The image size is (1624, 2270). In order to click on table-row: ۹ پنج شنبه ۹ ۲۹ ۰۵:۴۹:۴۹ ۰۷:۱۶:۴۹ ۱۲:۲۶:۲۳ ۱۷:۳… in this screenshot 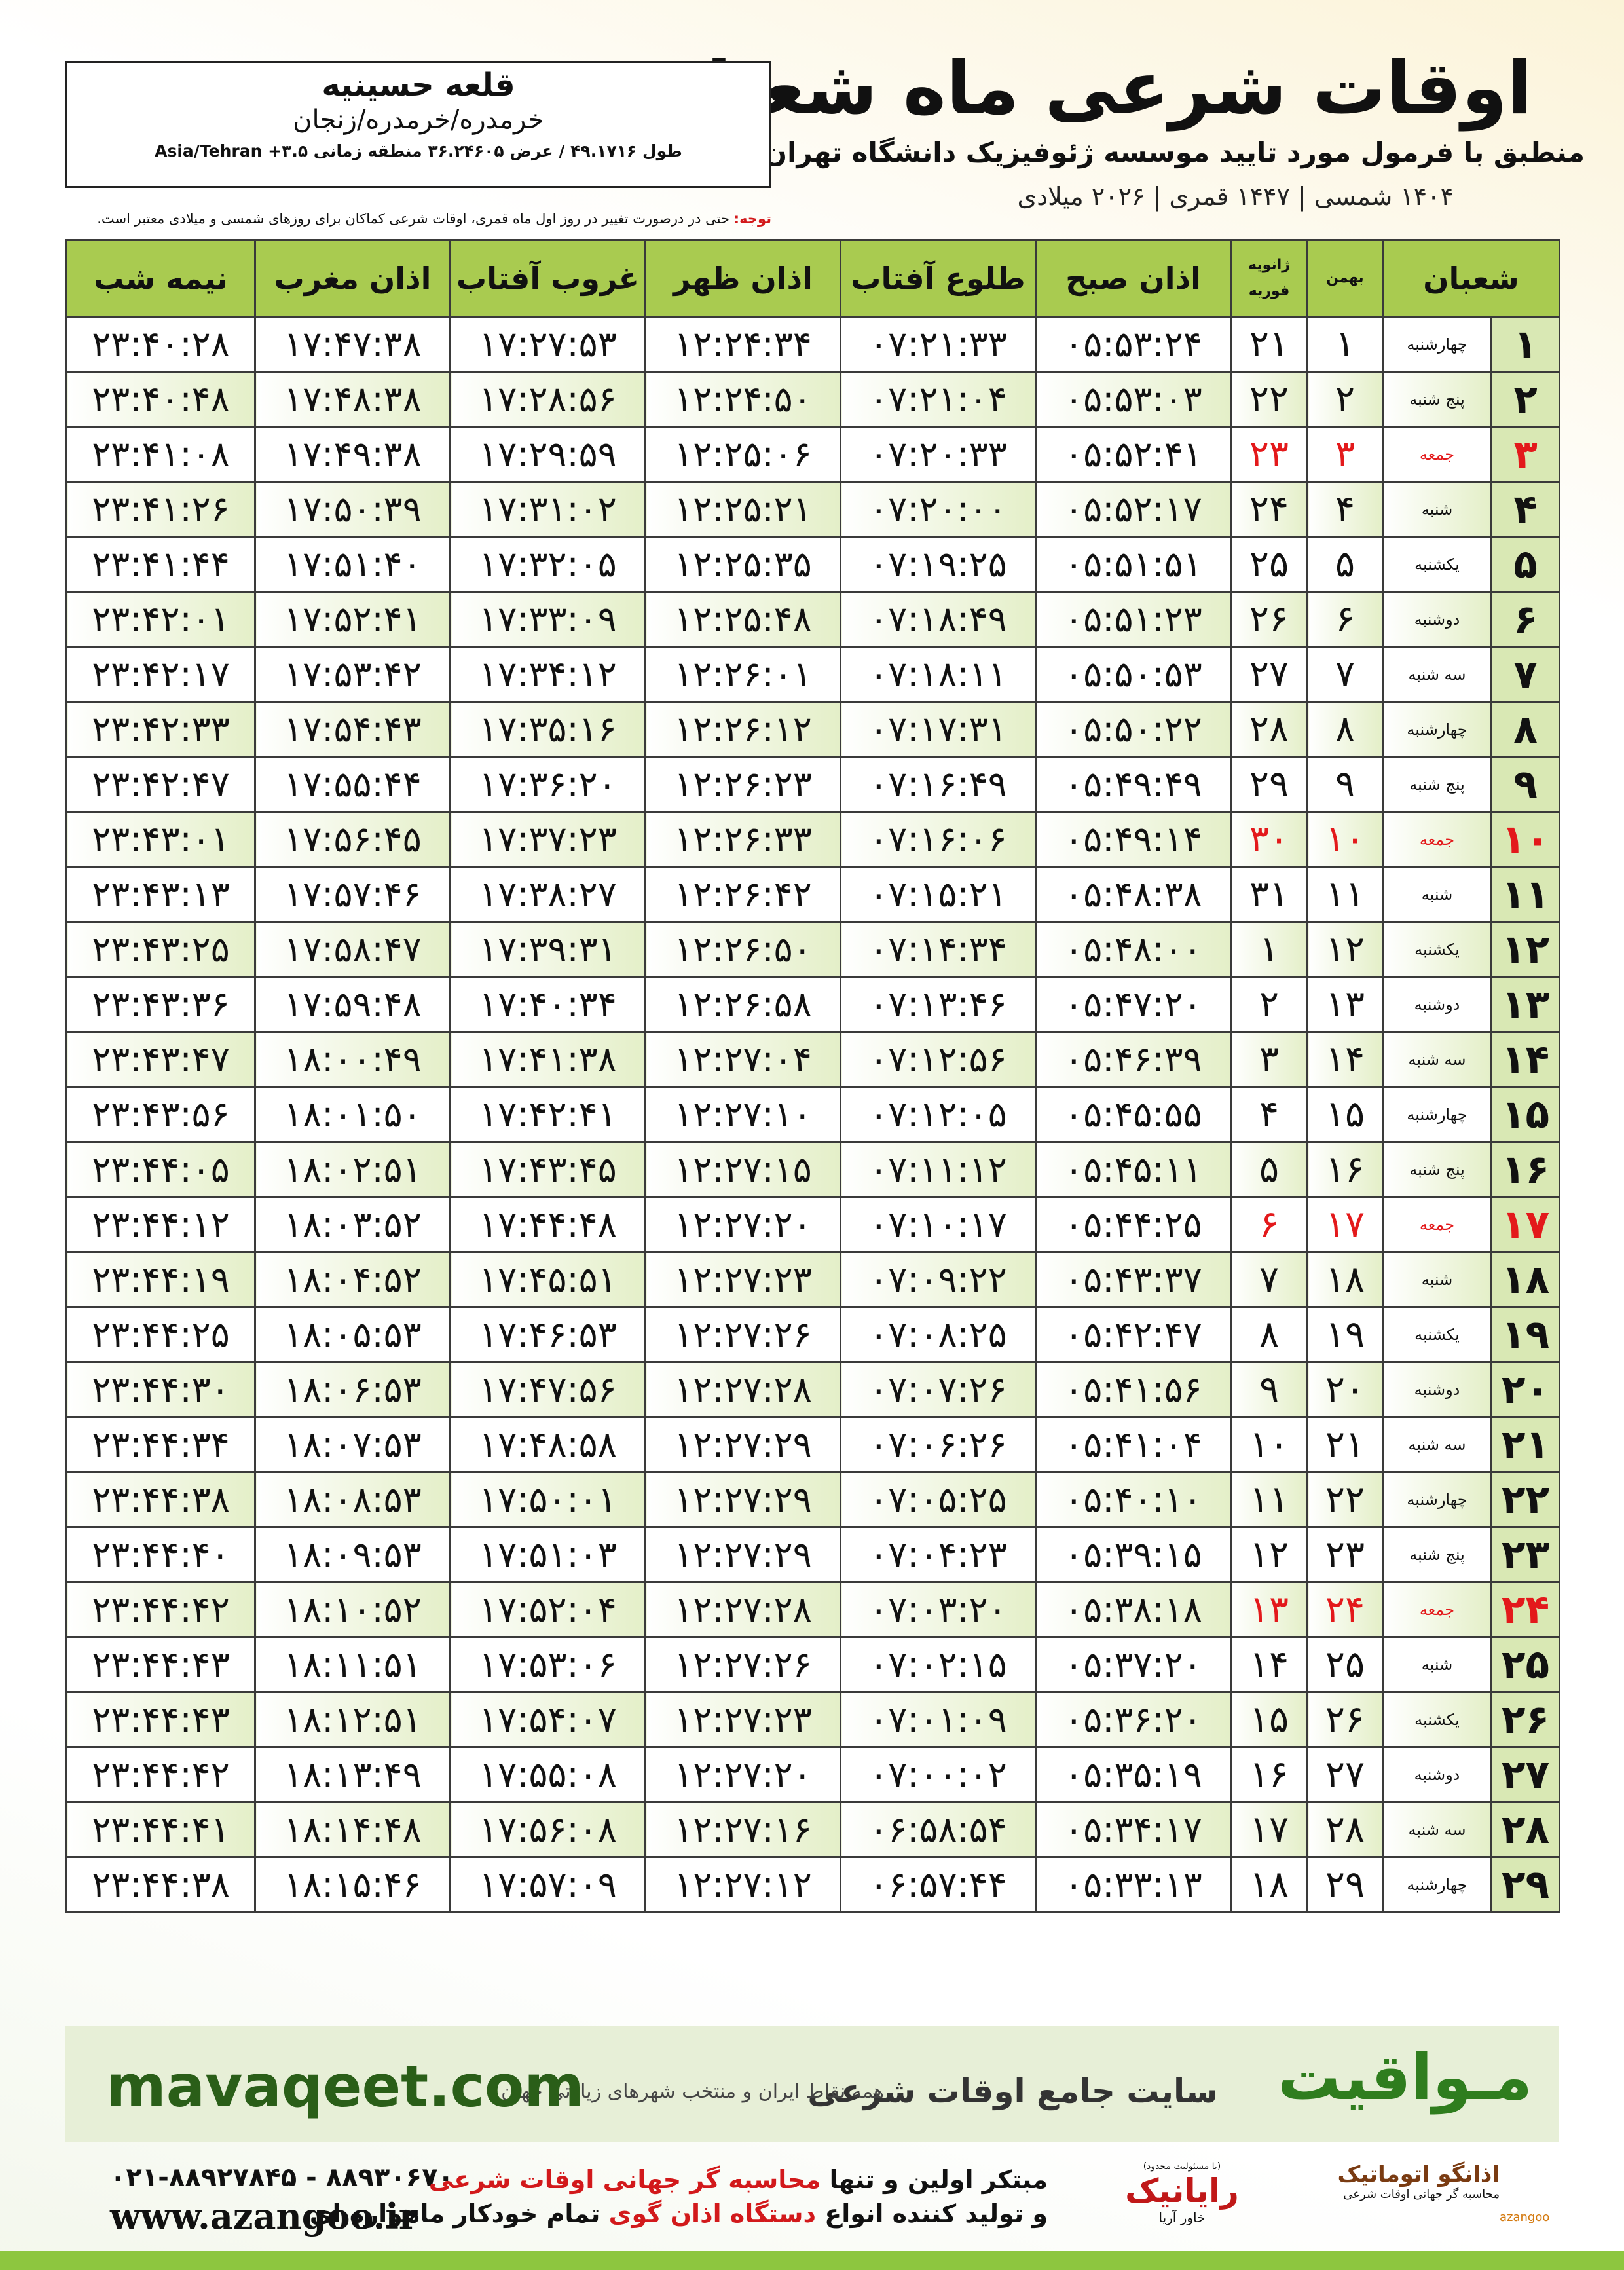, I will do `click(813, 784)`.